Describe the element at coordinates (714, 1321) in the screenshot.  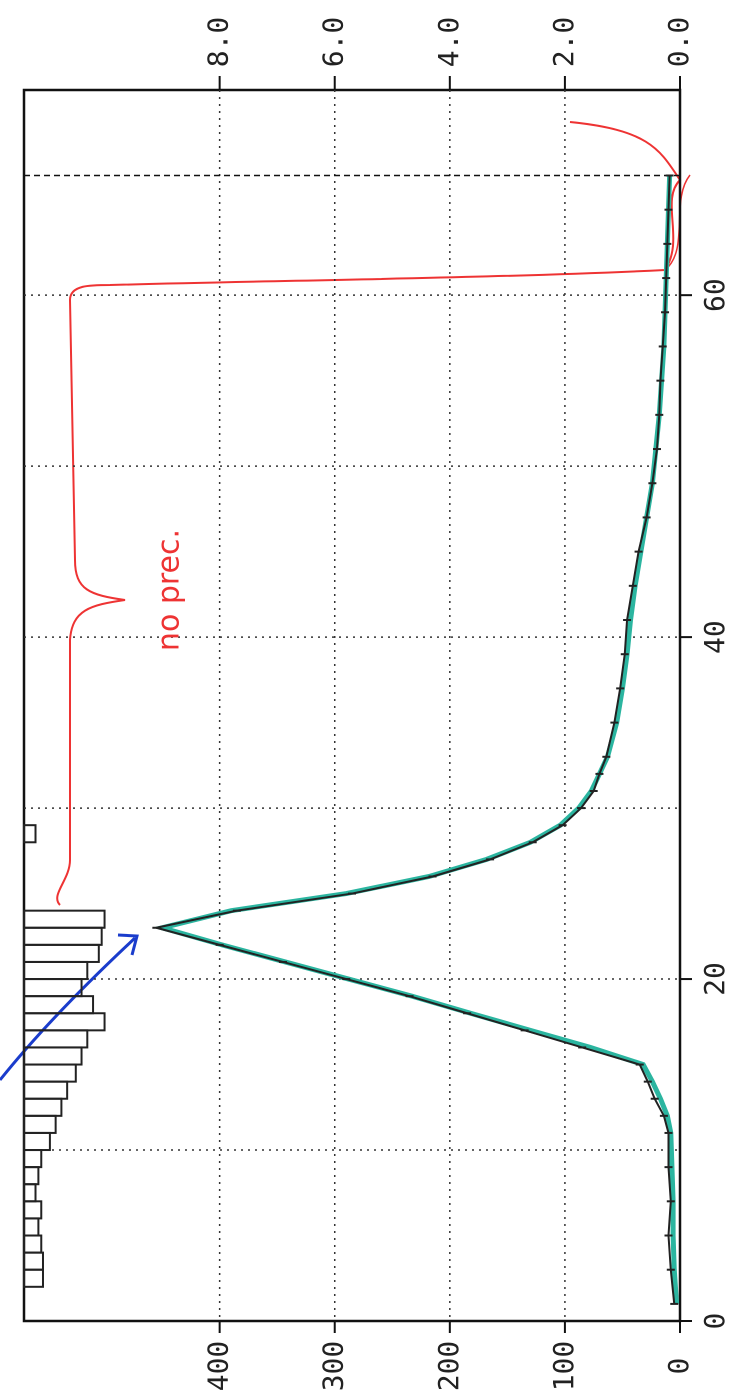
I see `x-tick-label: 0` at that location.